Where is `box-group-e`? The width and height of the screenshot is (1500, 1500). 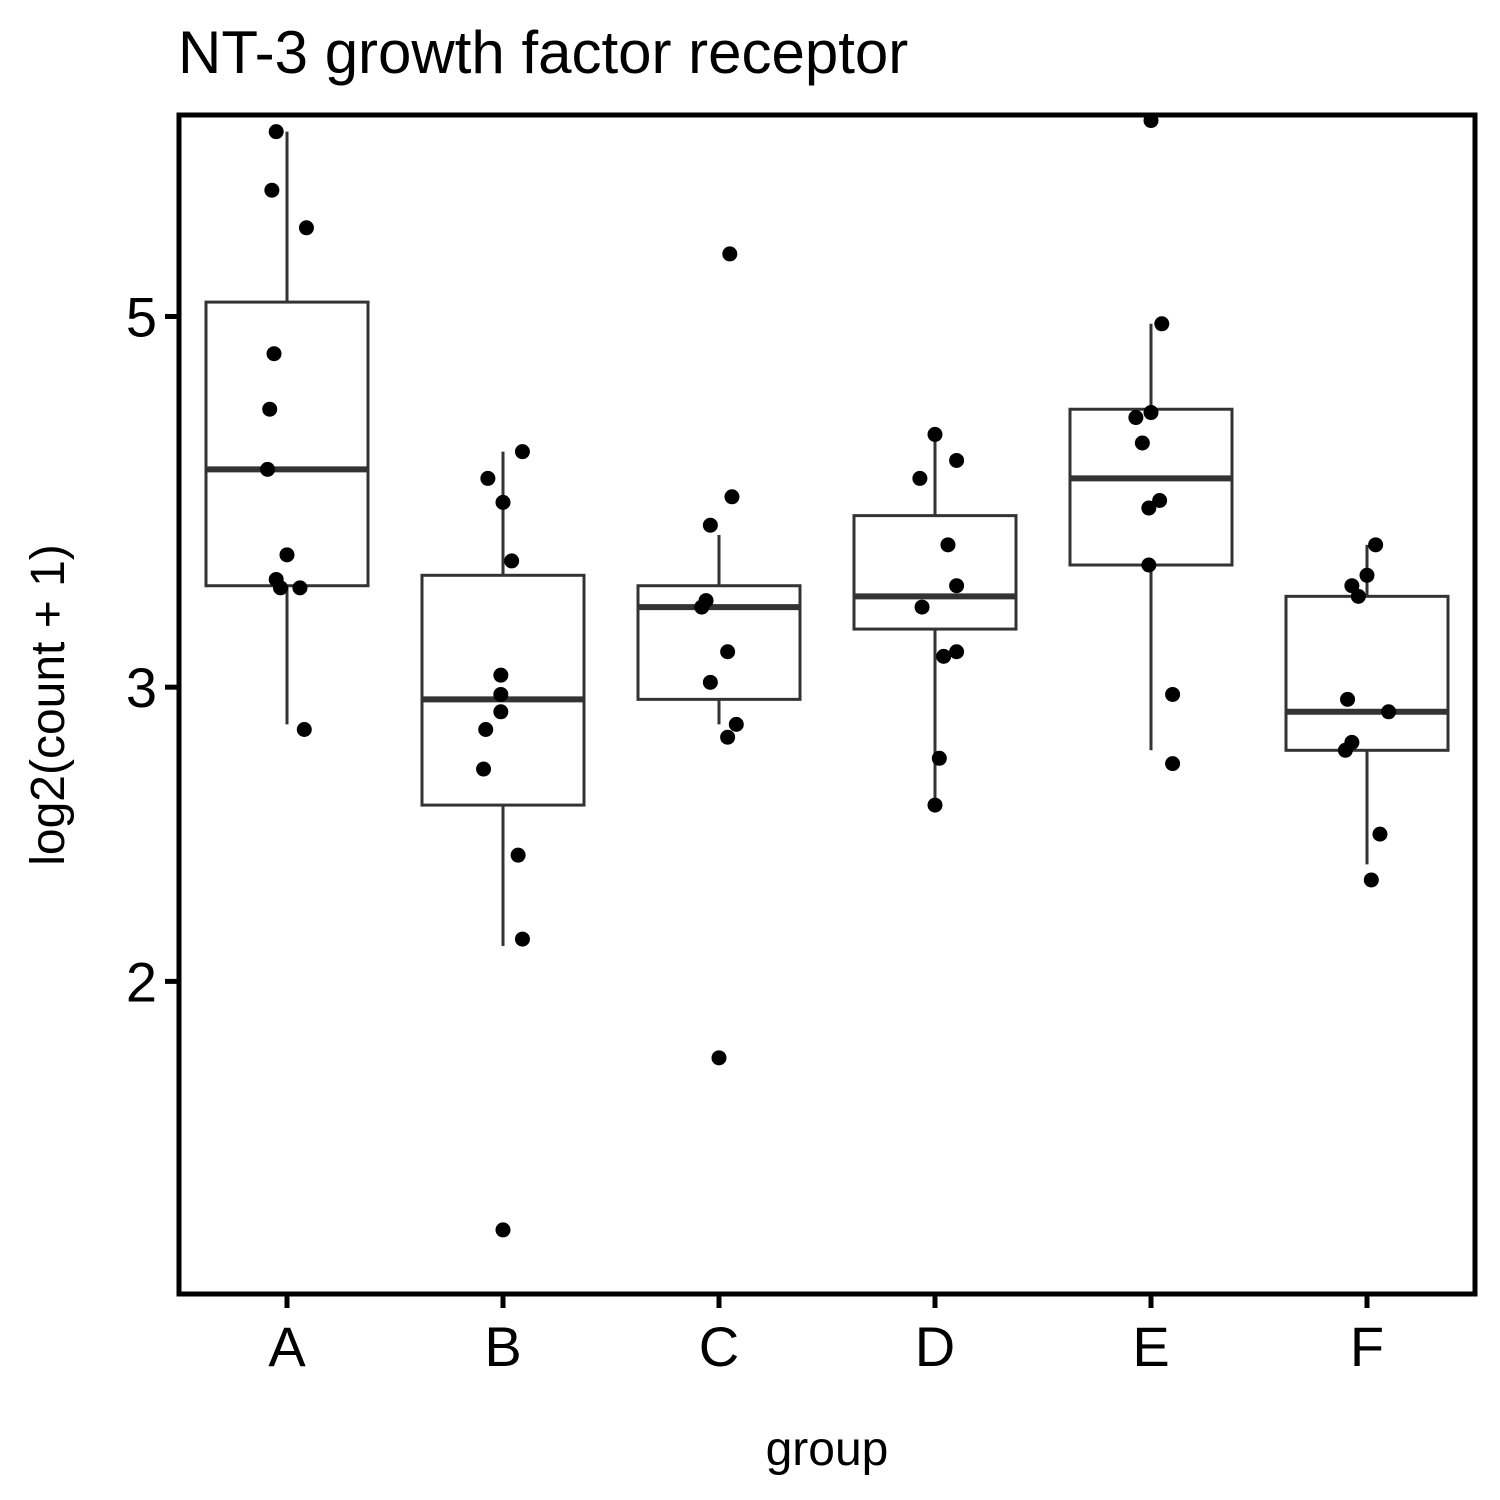 box-group-e is located at coordinates (1151, 537).